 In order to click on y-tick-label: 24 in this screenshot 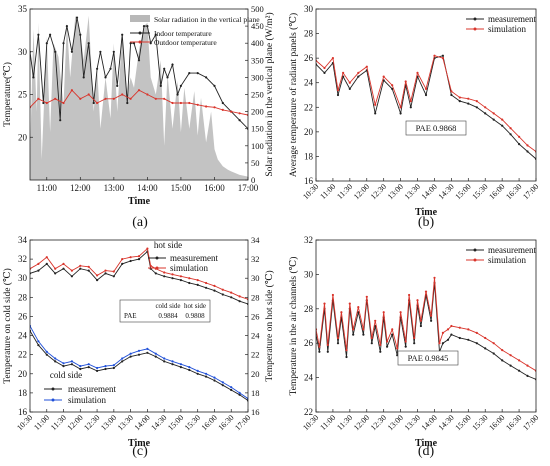, I will do `click(309, 83)`.